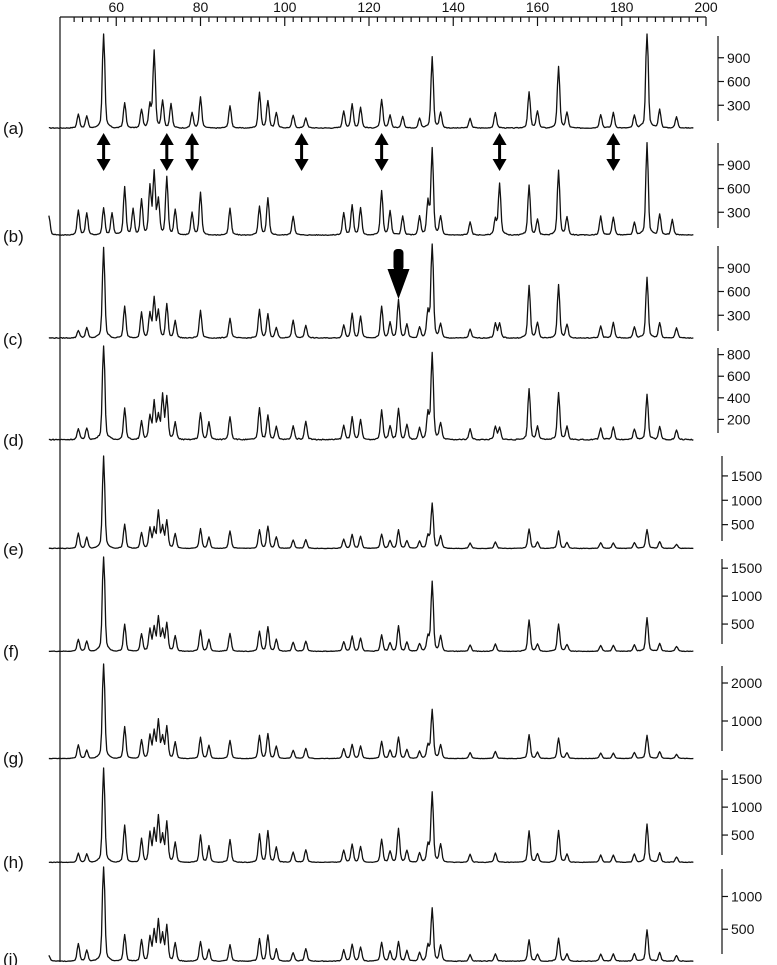  I want to click on x-tick-label: 160, so click(538, 7).